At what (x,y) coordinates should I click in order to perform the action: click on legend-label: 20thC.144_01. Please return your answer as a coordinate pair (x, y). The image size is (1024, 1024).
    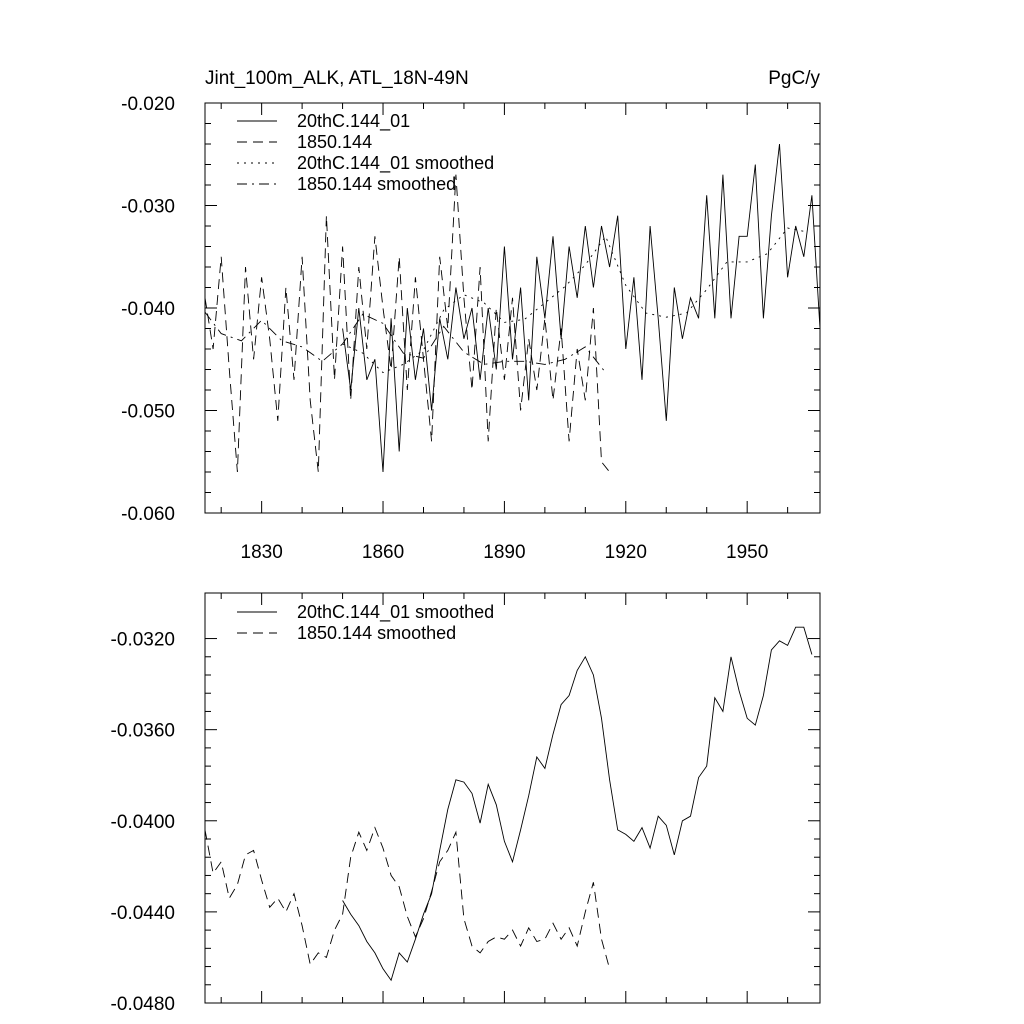
    Looking at the image, I should click on (353, 121).